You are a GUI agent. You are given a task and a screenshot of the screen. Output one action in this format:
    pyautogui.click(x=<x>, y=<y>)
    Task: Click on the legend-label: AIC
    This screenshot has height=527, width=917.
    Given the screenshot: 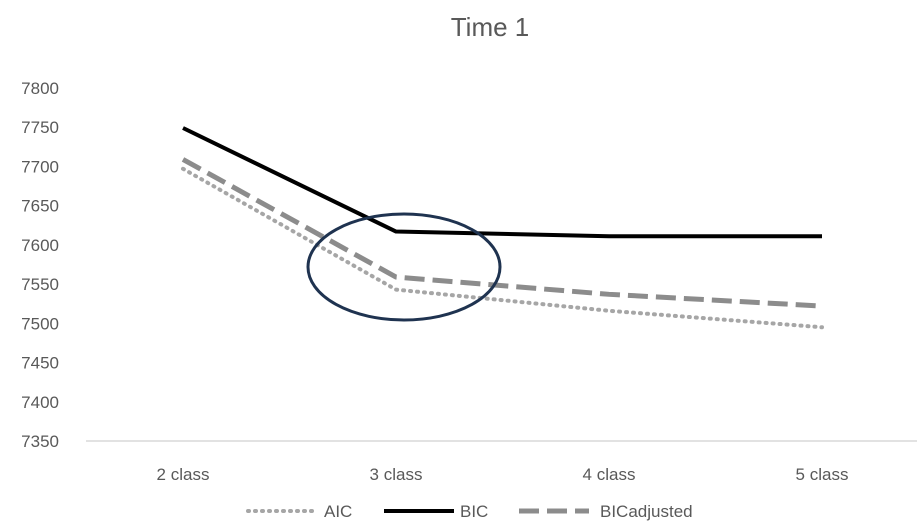 What is the action you would take?
    pyautogui.click(x=338, y=511)
    